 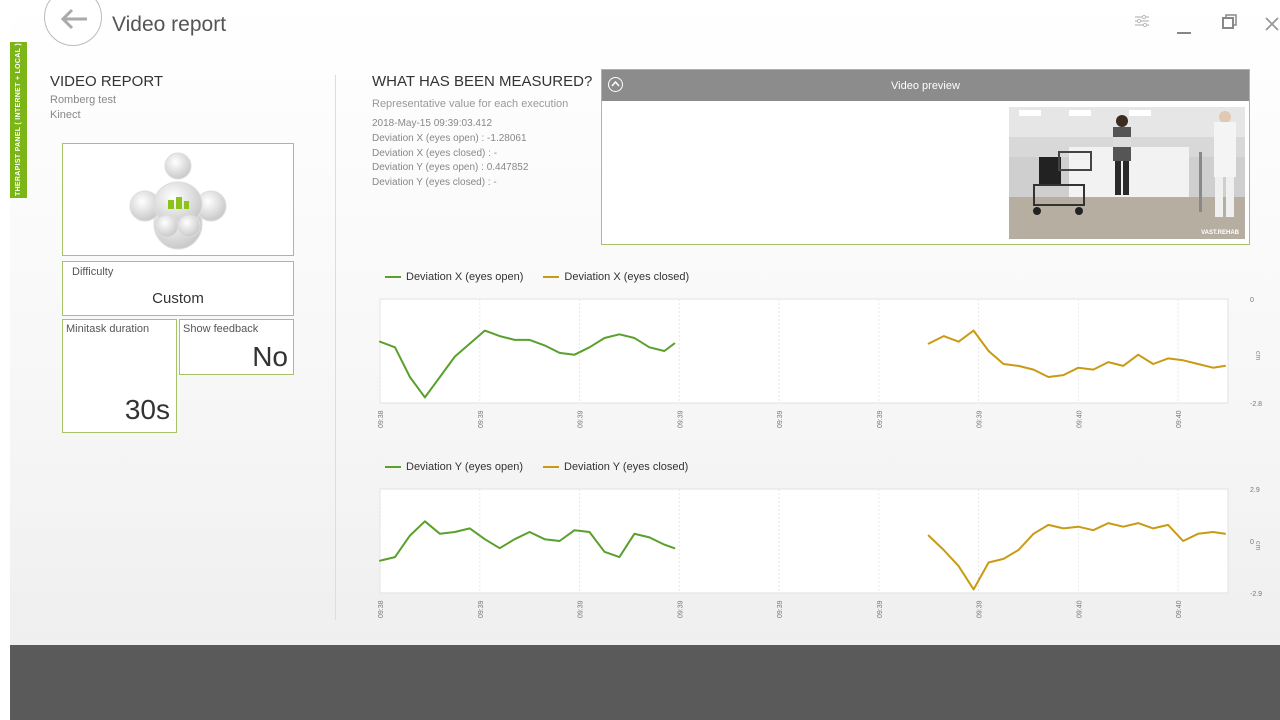 I want to click on legend-item: Deviation Y (eyes open), so click(x=454, y=467).